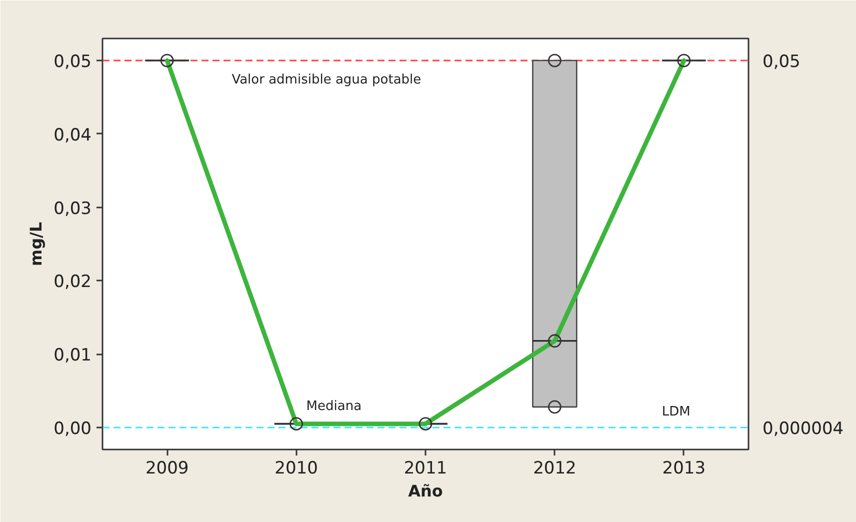  Describe the element at coordinates (554, 468) in the screenshot. I see `x-tick-label: 2012` at that location.